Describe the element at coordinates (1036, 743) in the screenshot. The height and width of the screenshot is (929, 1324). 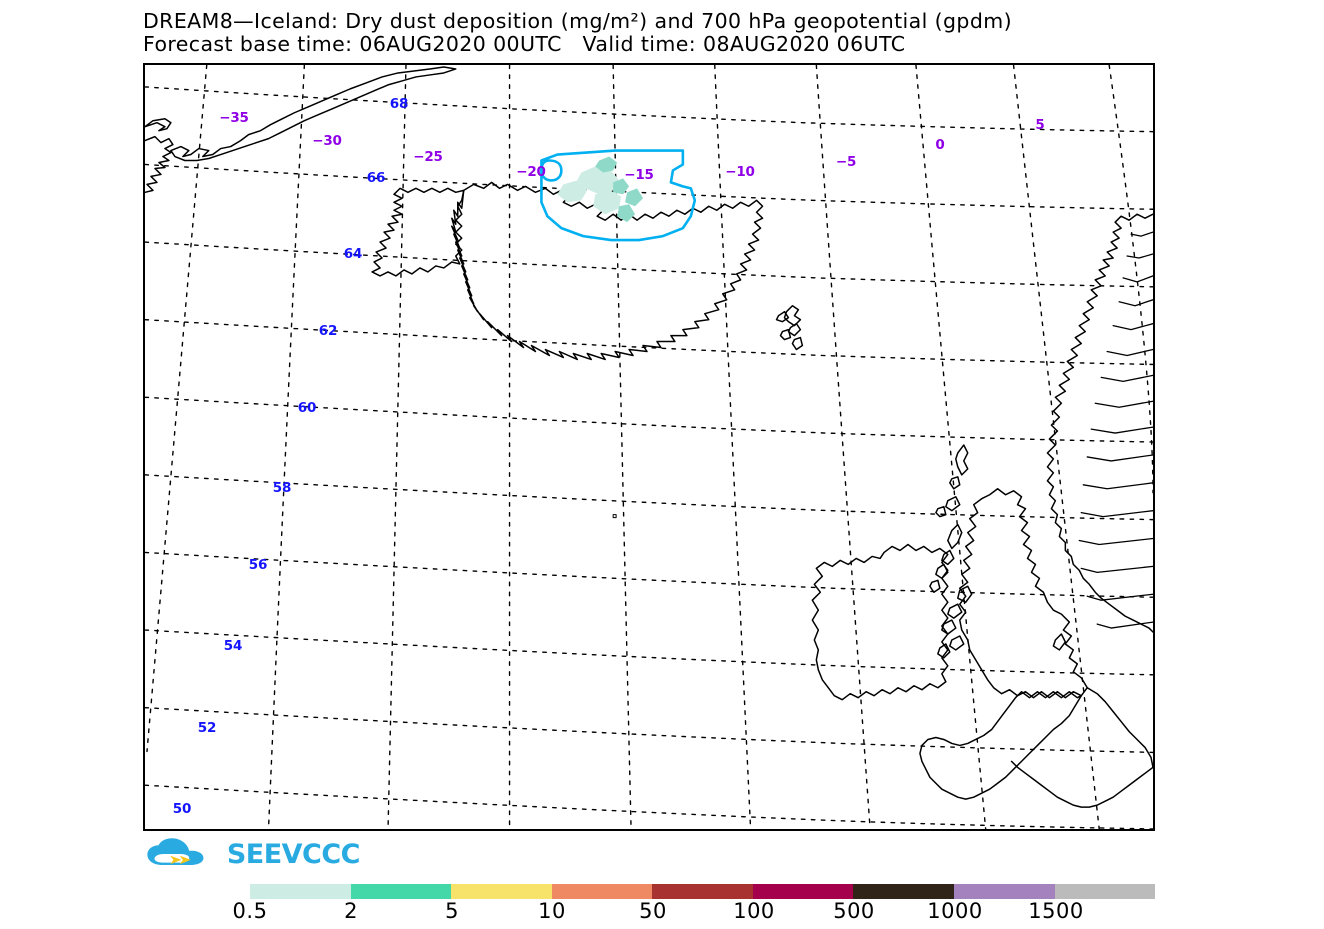
I see `coastline-england-wales` at that location.